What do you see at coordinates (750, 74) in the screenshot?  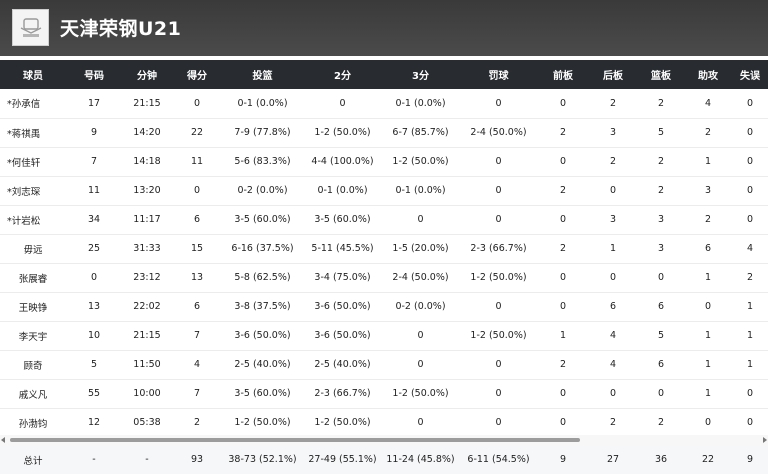 I see `column-header: 失误` at bounding box center [750, 74].